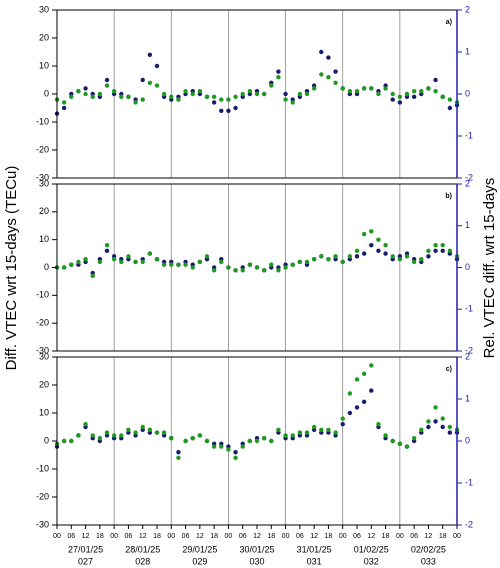 The image size is (500, 568). Describe the element at coordinates (314, 549) in the screenshot. I see `date-label: 31/01/25` at that location.